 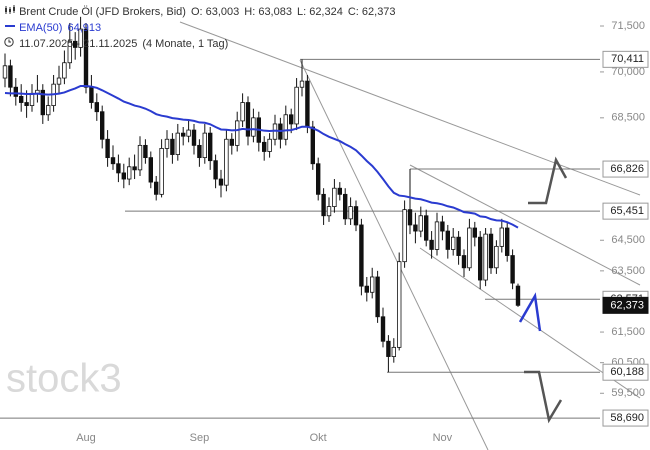 I want to click on info: C: 62,373, so click(x=371, y=12).